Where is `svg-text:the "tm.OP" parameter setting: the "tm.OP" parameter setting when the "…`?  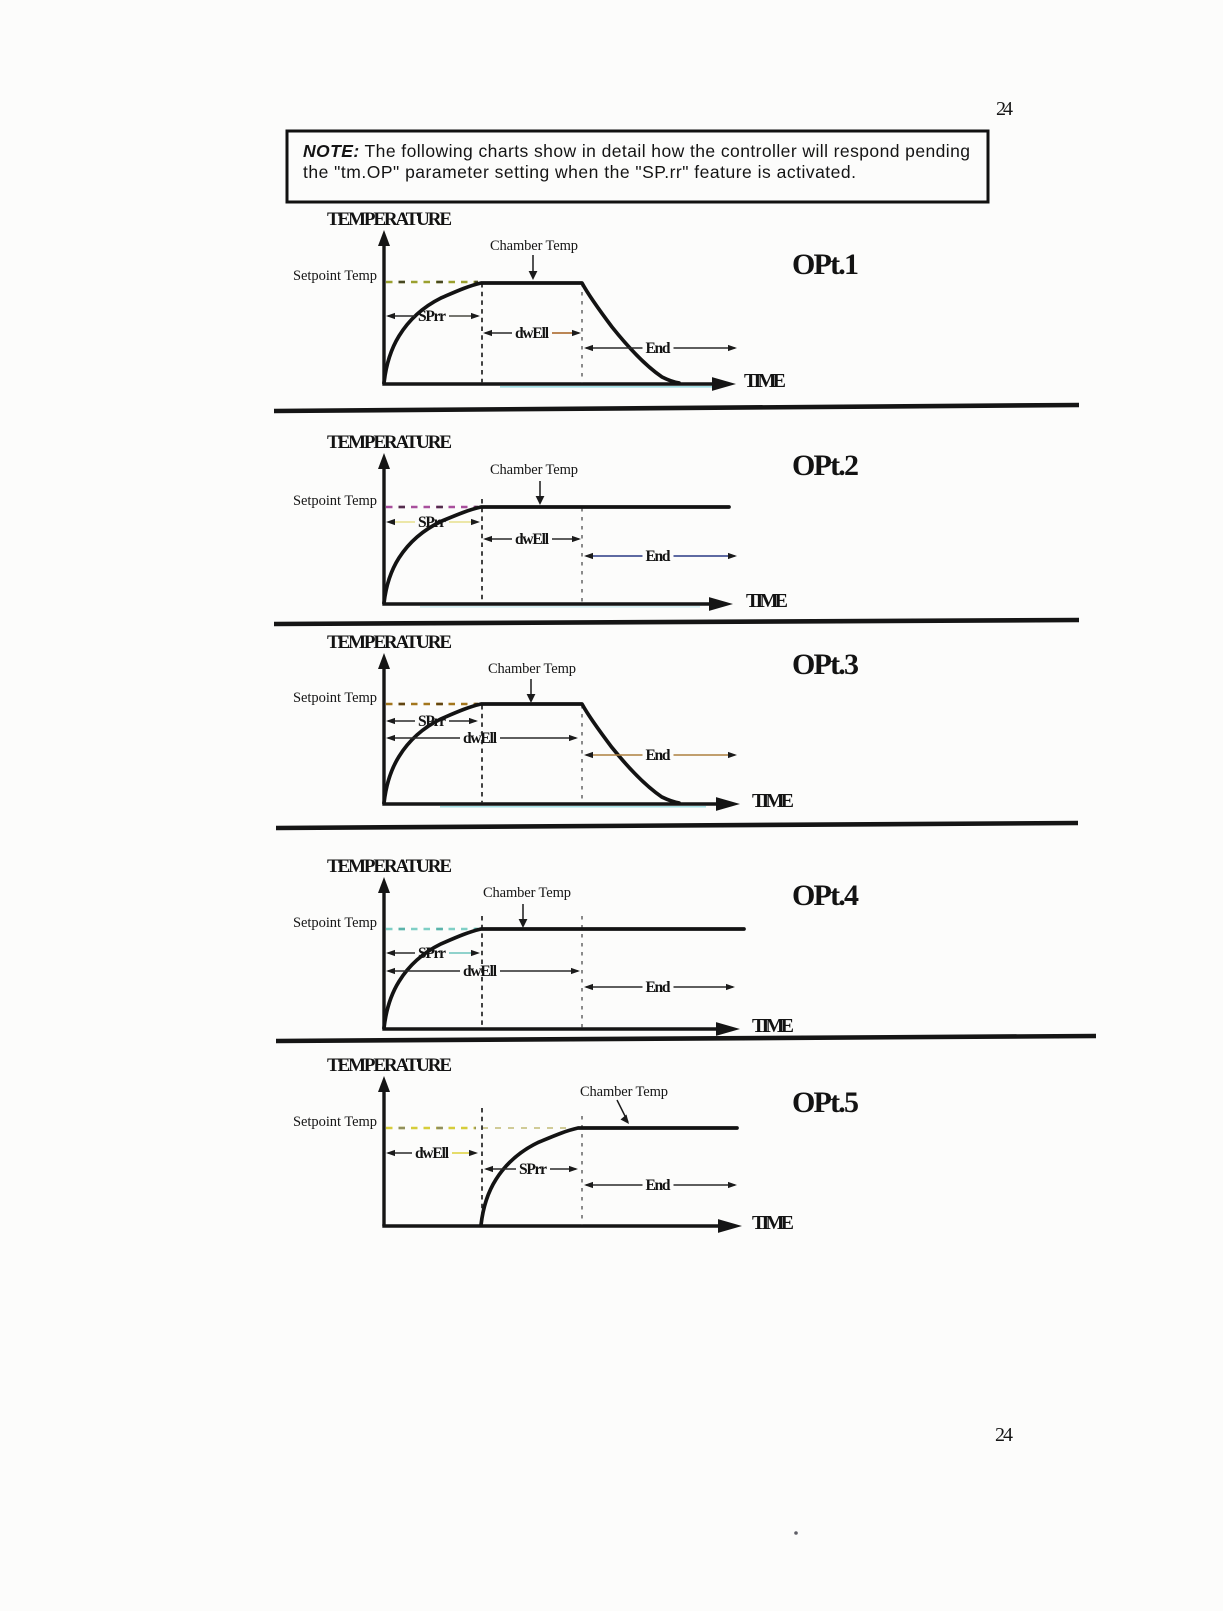 svg-text:the "tm.OP" parameter setting: the "tm.OP" parameter setting when the "… is located at coordinates (579, 172).